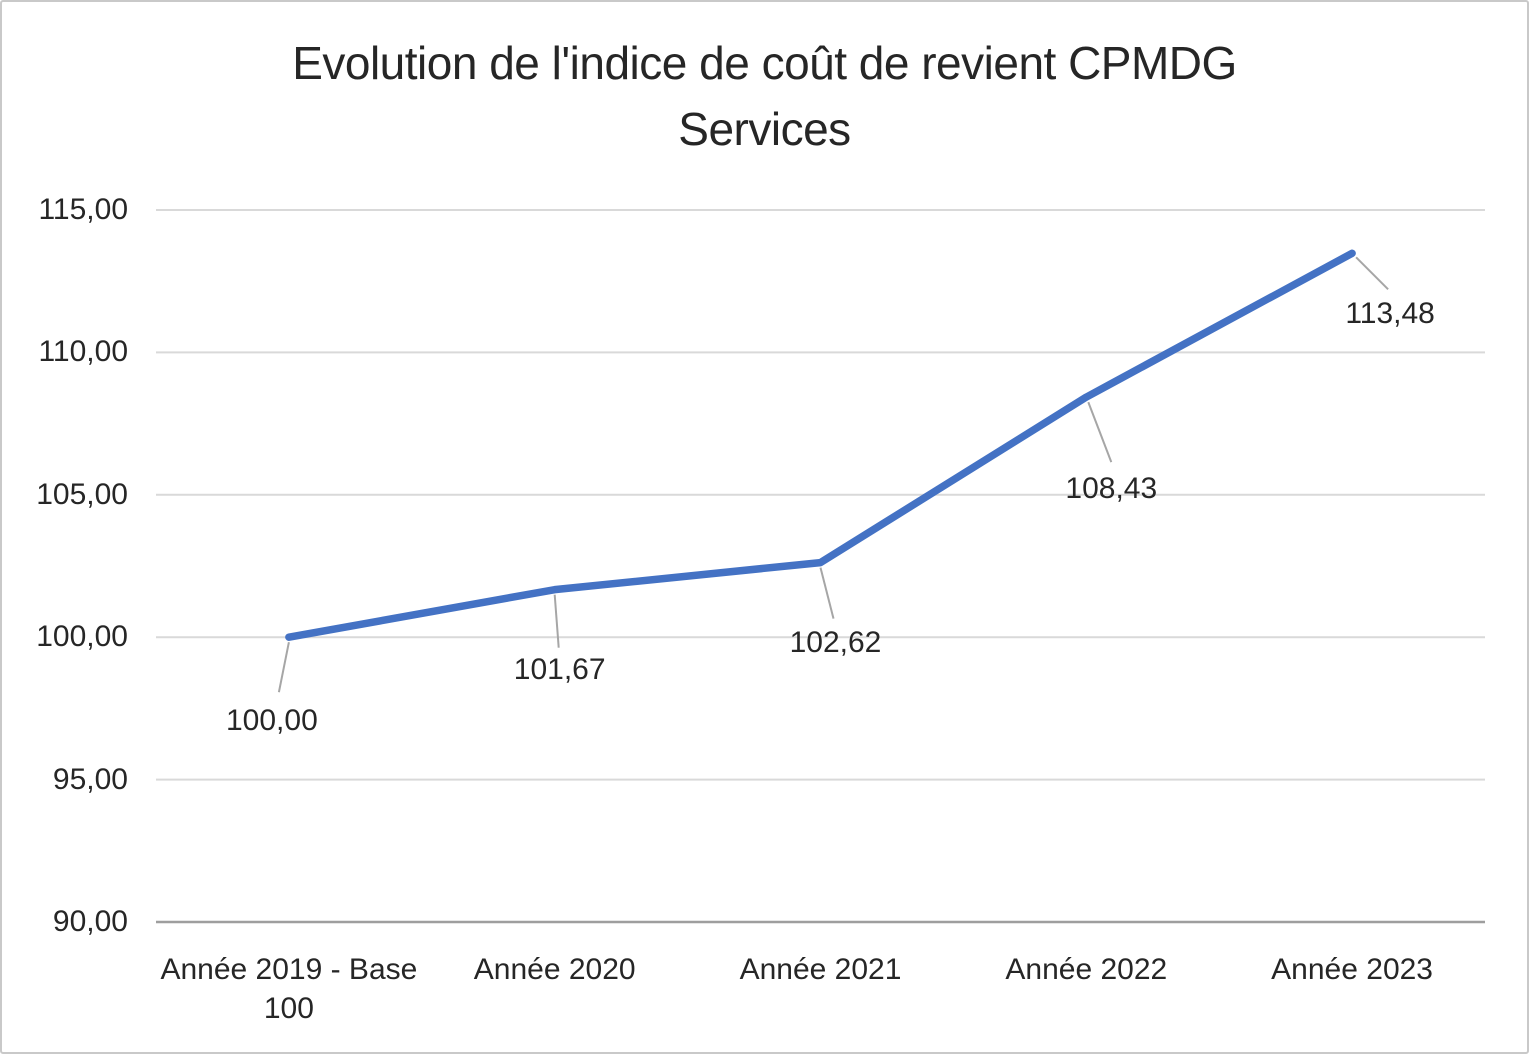  I want to click on y-axis-tick-label: 105,00, so click(82, 494).